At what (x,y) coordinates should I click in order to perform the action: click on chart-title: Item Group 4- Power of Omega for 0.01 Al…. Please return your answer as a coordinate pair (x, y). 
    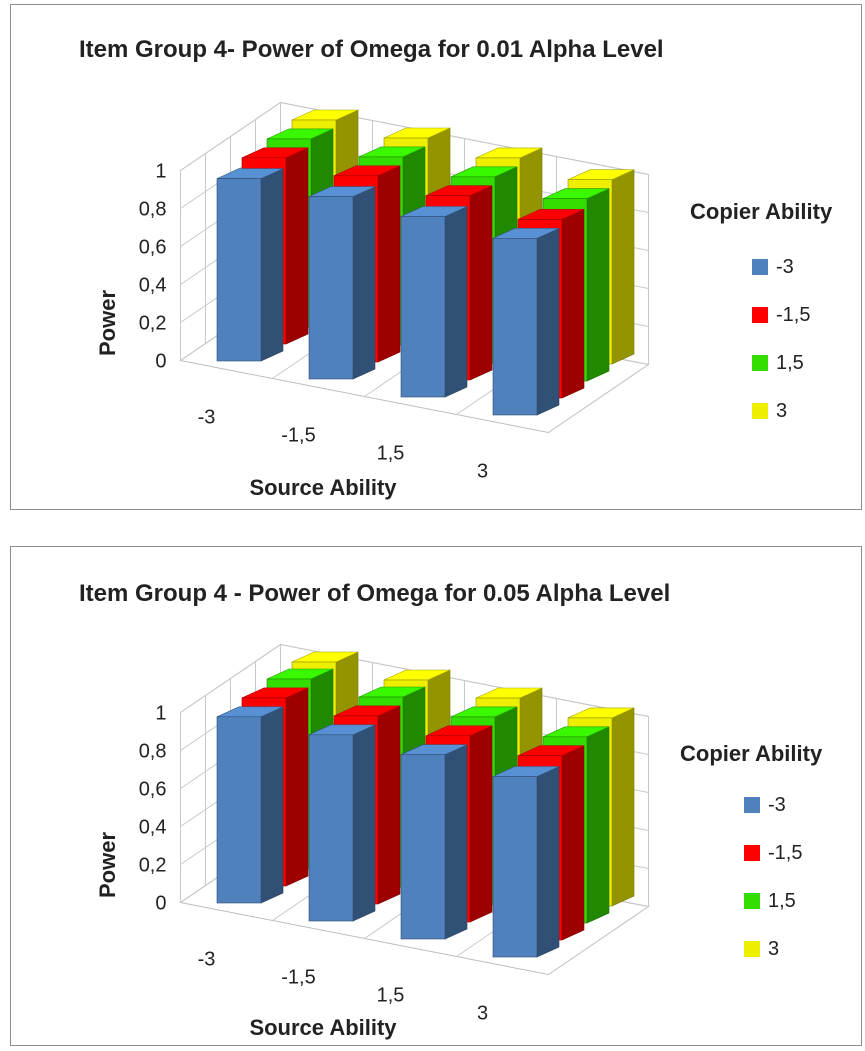
    Looking at the image, I should click on (371, 49).